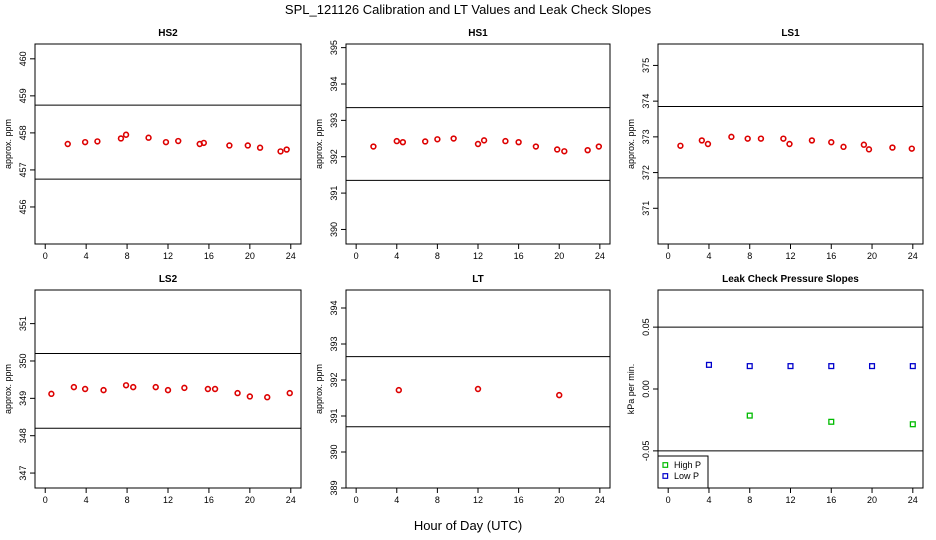  I want to click on y-tick-label: 393, so click(334, 120).